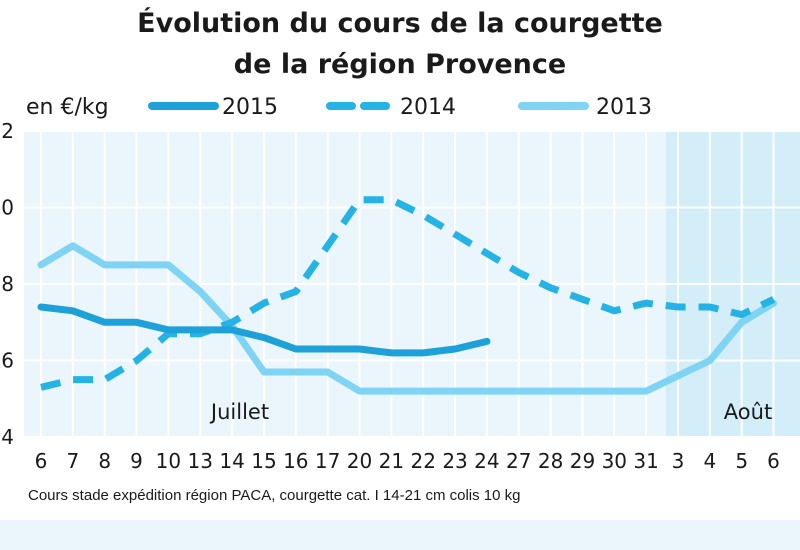 The height and width of the screenshot is (550, 800). I want to click on x-tick-label: 4, so click(709, 461).